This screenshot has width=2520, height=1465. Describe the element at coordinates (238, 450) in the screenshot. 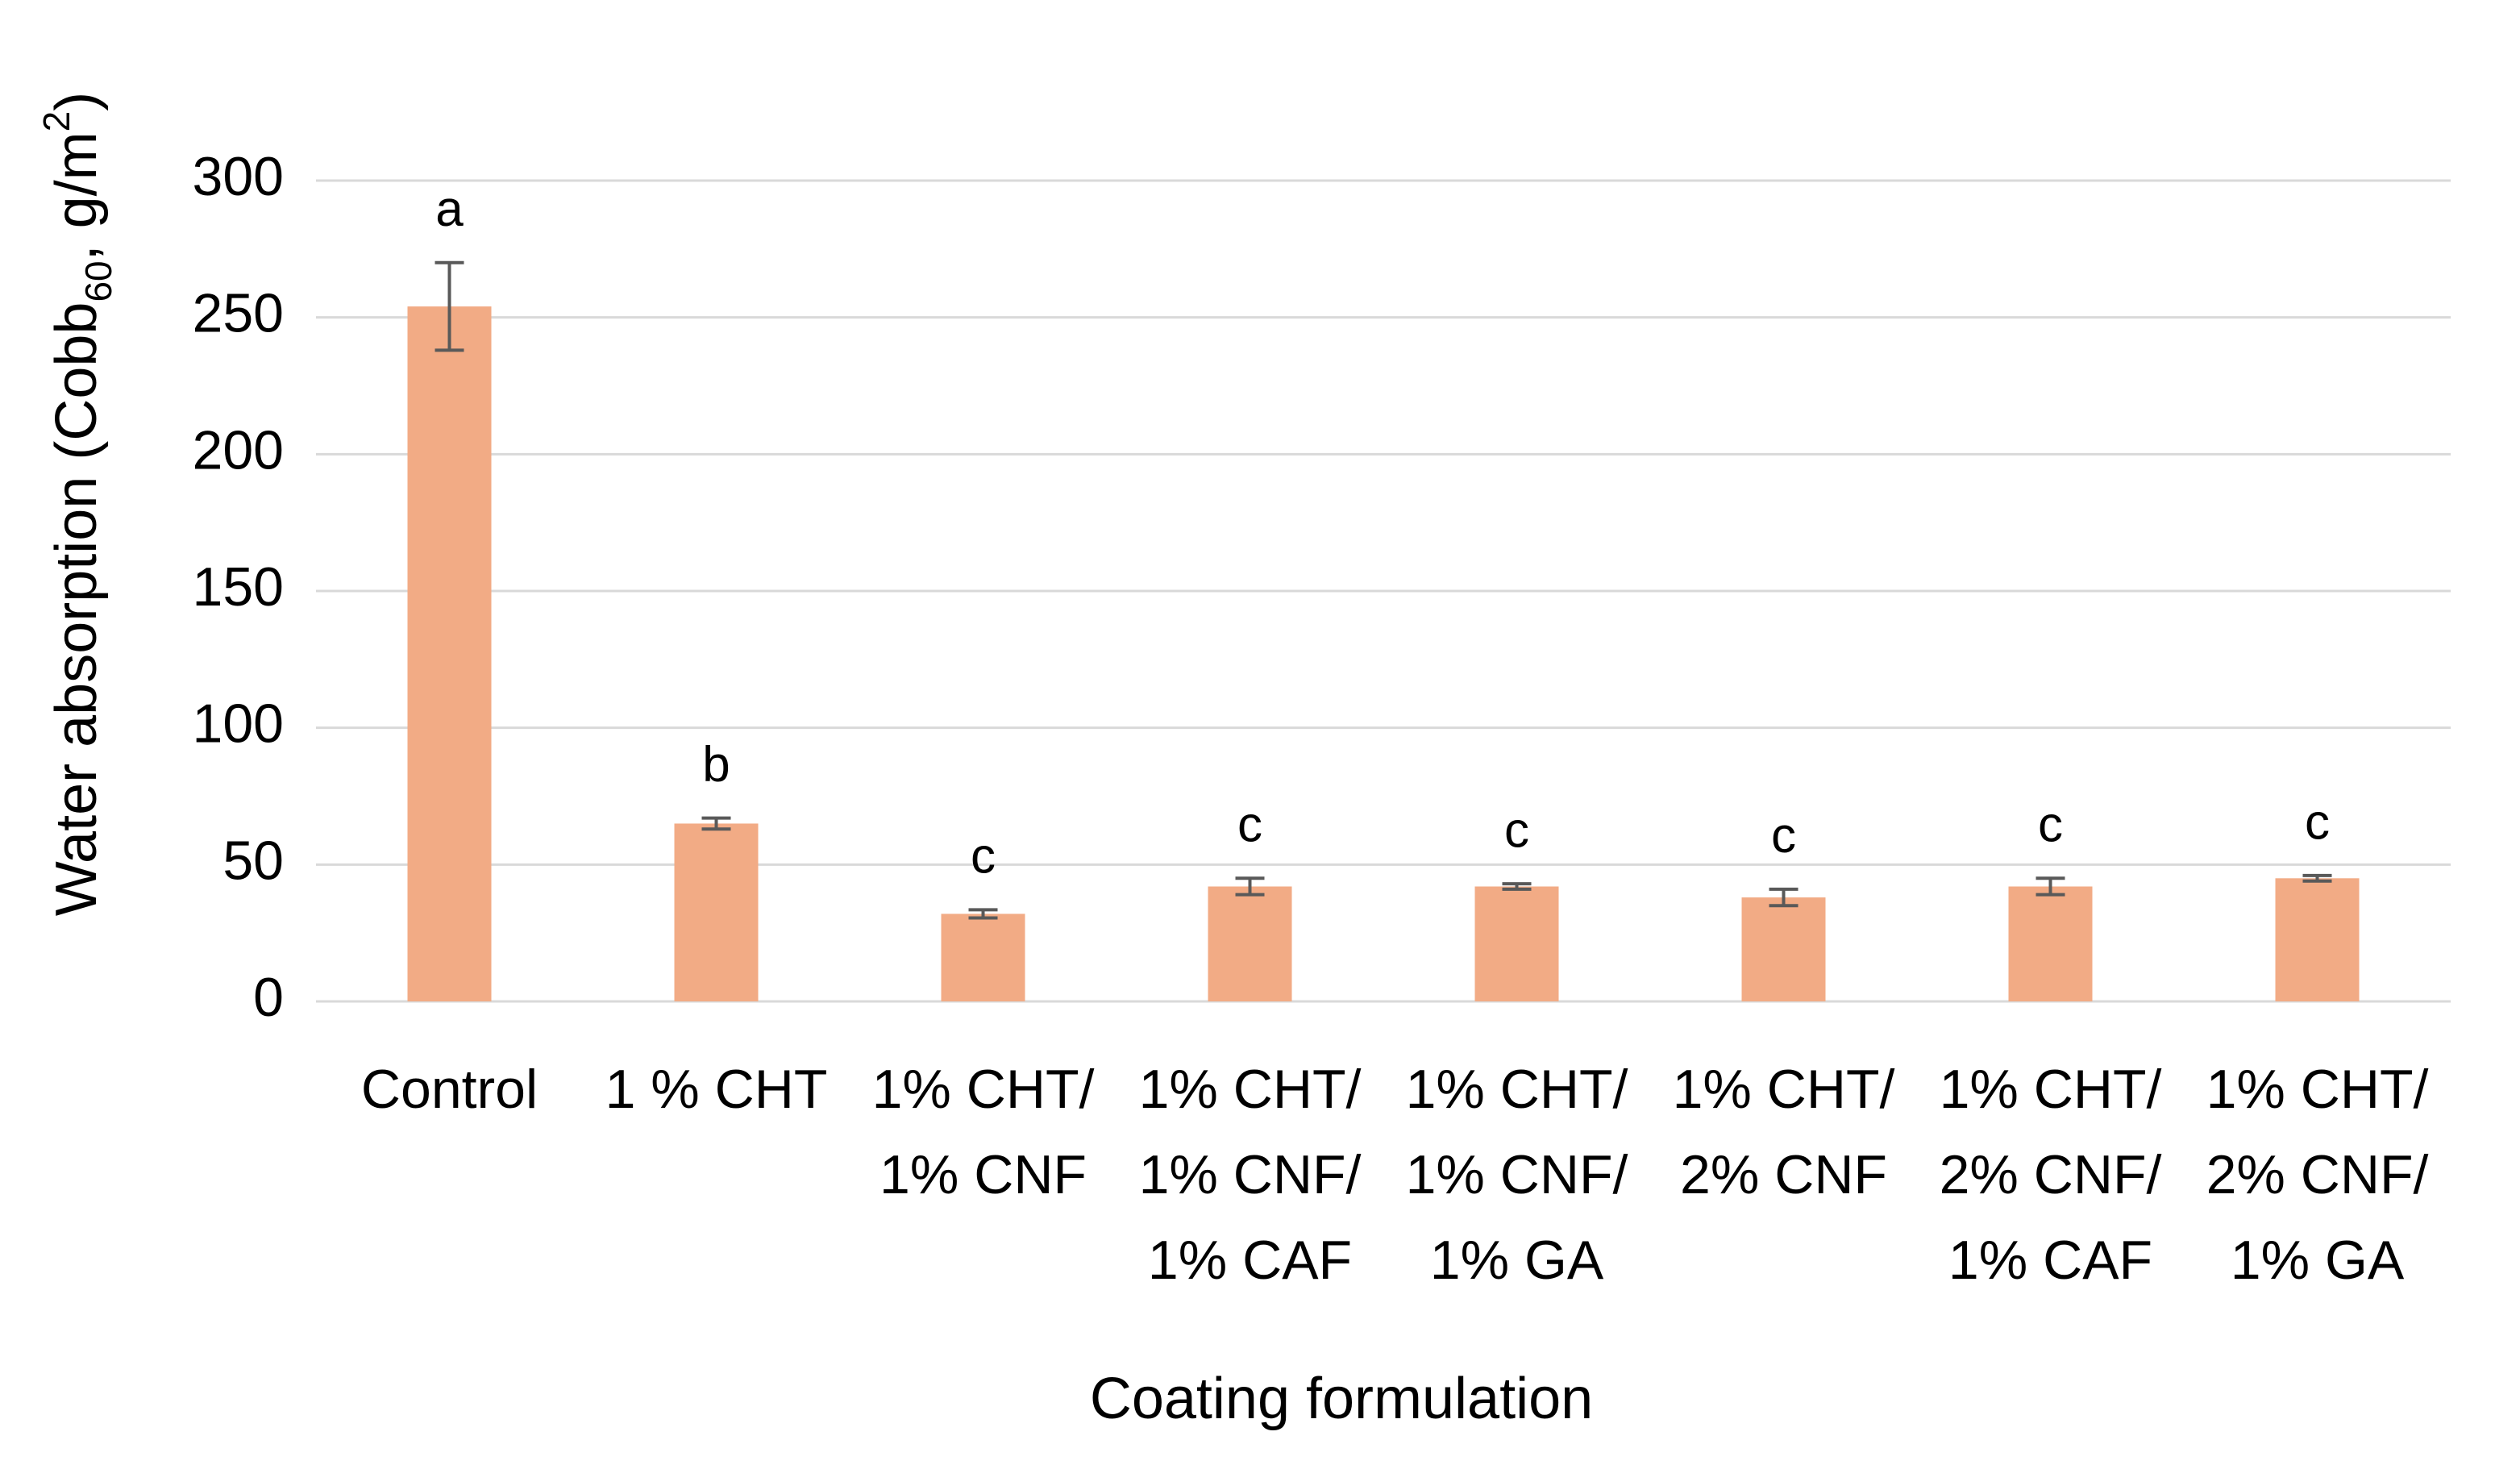

I see `y-tick-label: 200` at that location.